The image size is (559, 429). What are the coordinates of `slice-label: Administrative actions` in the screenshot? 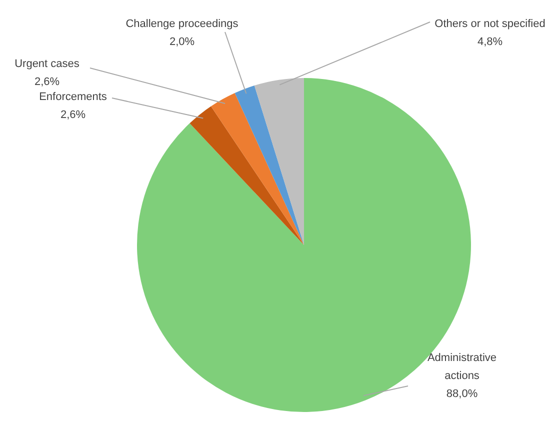 It's located at (462, 367).